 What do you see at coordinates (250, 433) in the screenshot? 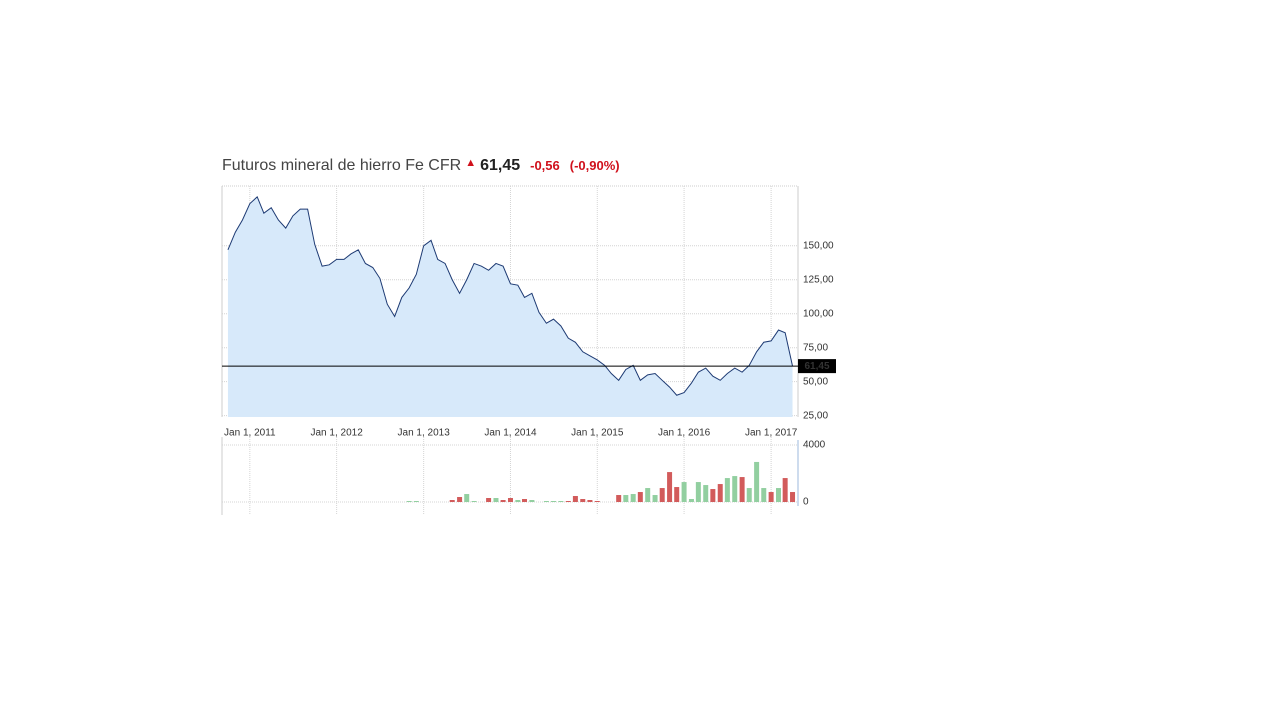
I see `x-tick-label: Jan 1, 2011` at bounding box center [250, 433].